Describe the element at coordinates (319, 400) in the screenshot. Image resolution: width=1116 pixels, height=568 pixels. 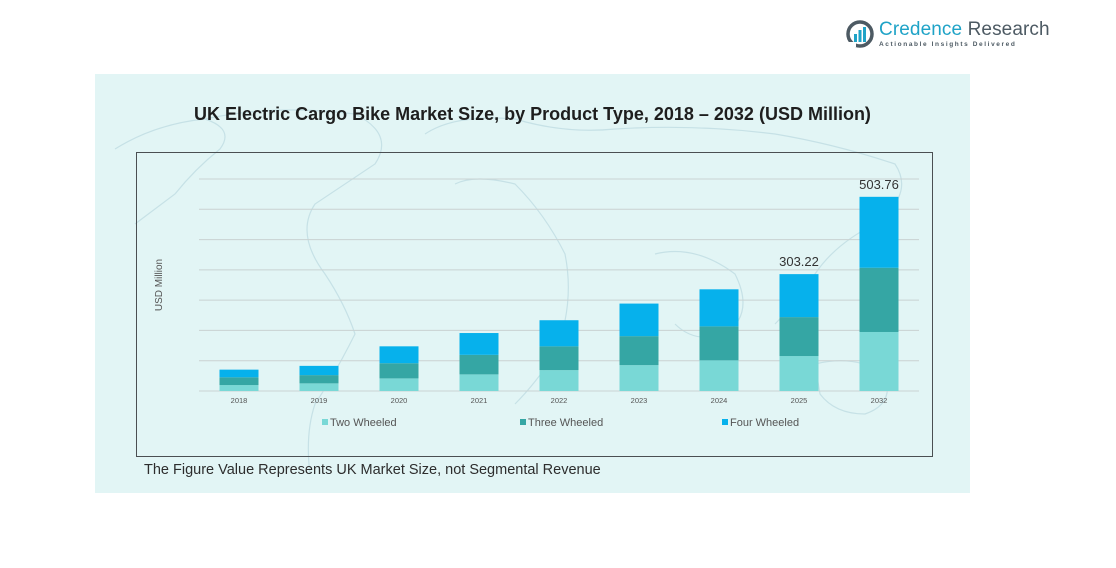
I see `x-tick-label: 2019` at that location.